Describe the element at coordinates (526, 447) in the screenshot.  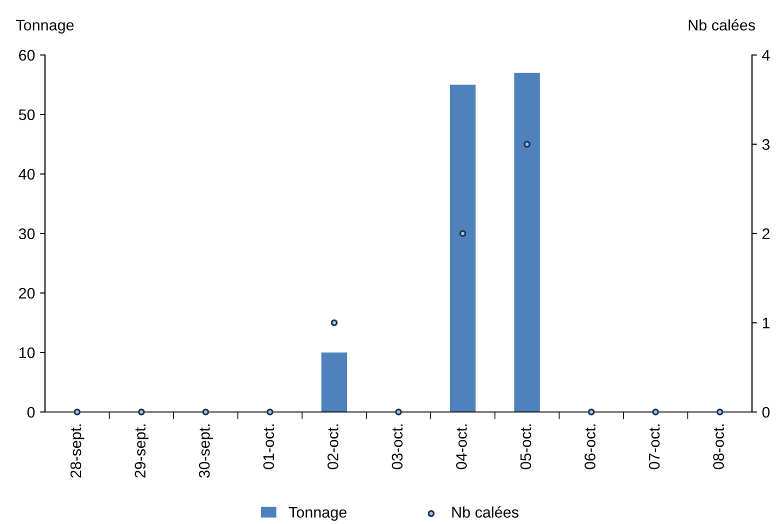
I see `x-tick-label: 05-oct.` at that location.